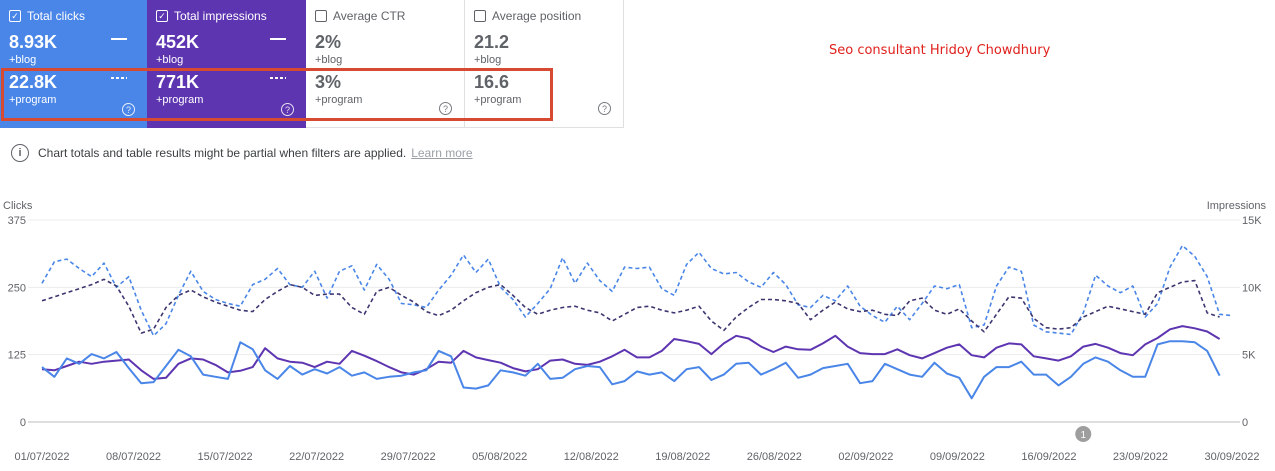 Image resolution: width=1275 pixels, height=471 pixels. Describe the element at coordinates (1245, 423) in the screenshot. I see `right-tick-label: 0` at that location.